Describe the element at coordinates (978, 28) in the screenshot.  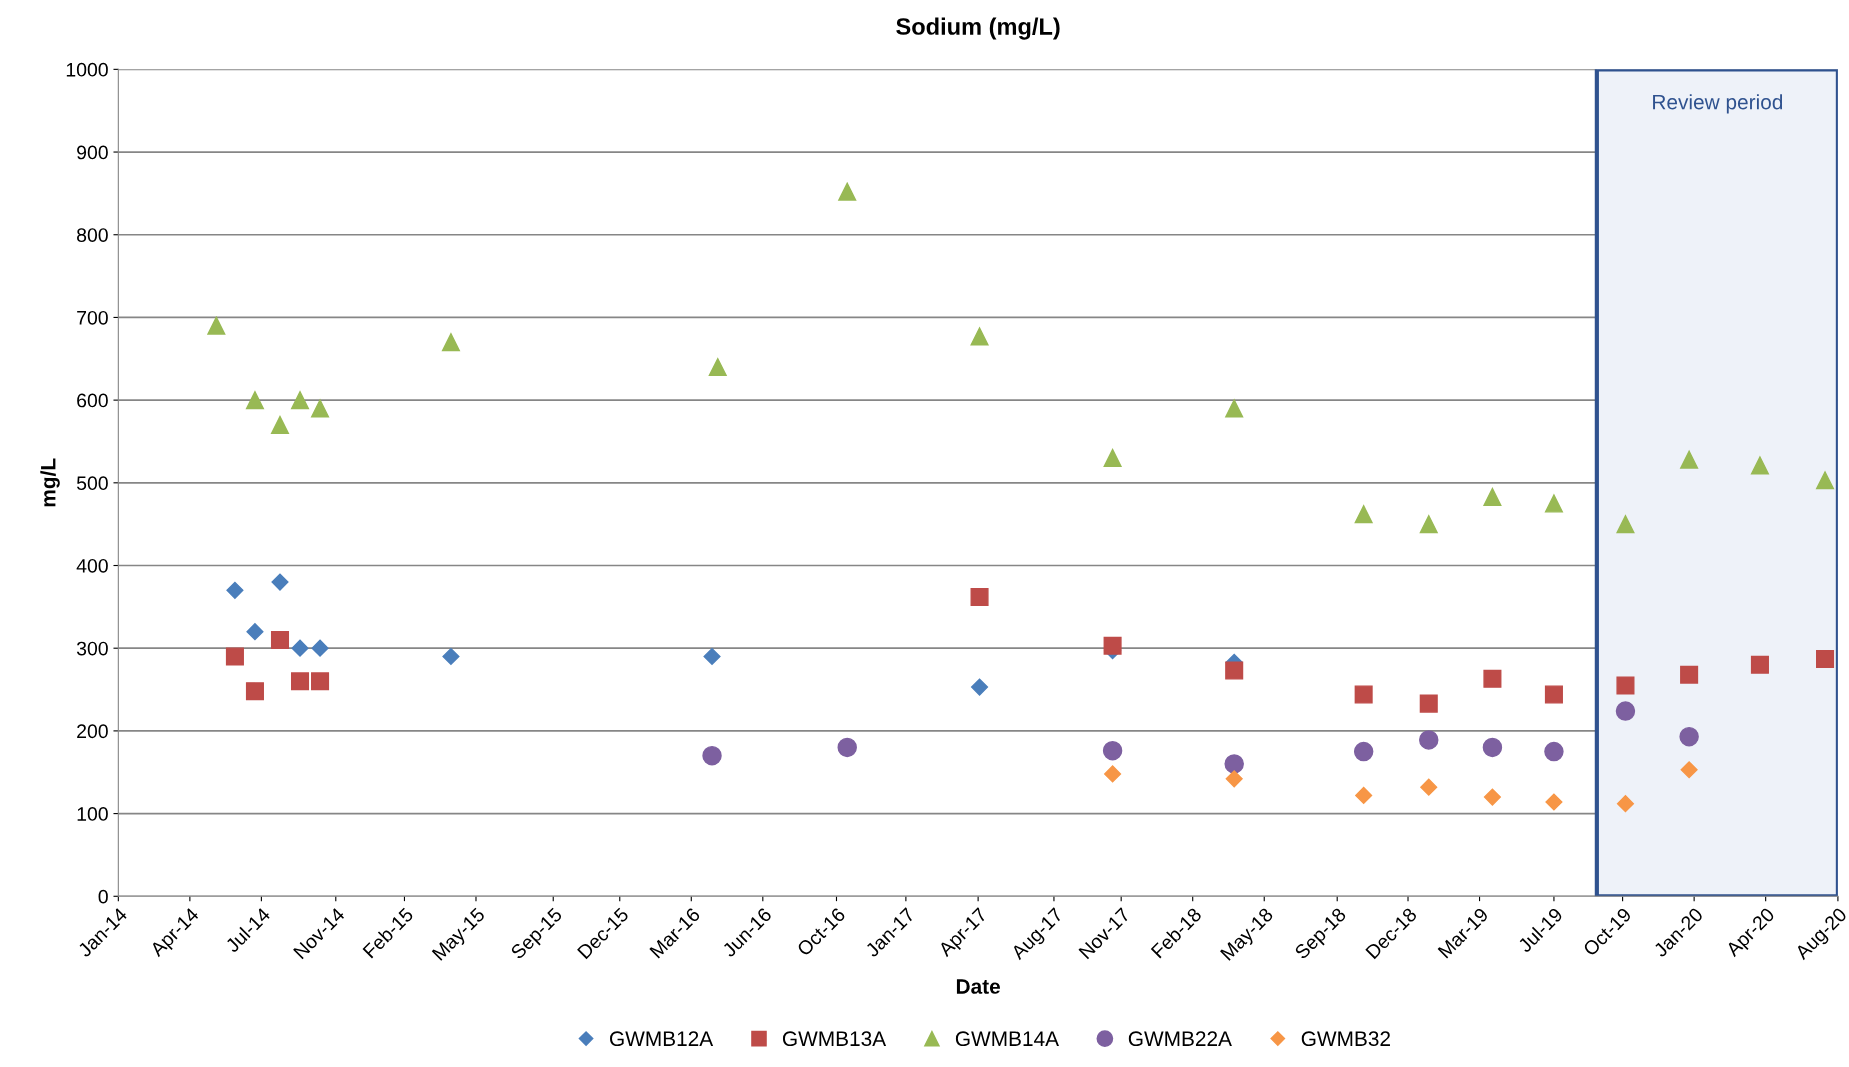
I see `chart-title: Sodium (mg/L)` at that location.